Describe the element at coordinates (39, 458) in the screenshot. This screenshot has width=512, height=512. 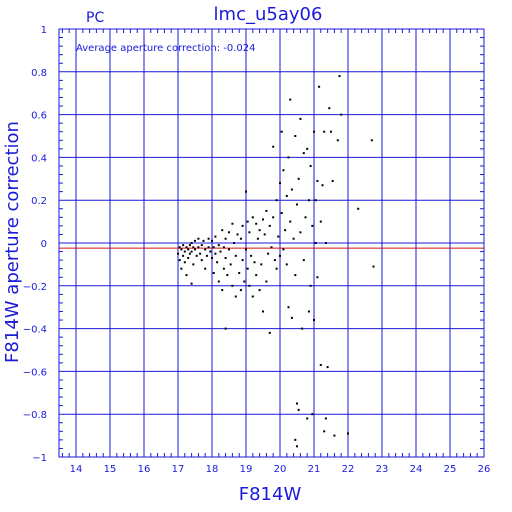
I see `y-tick-label: −1` at that location.